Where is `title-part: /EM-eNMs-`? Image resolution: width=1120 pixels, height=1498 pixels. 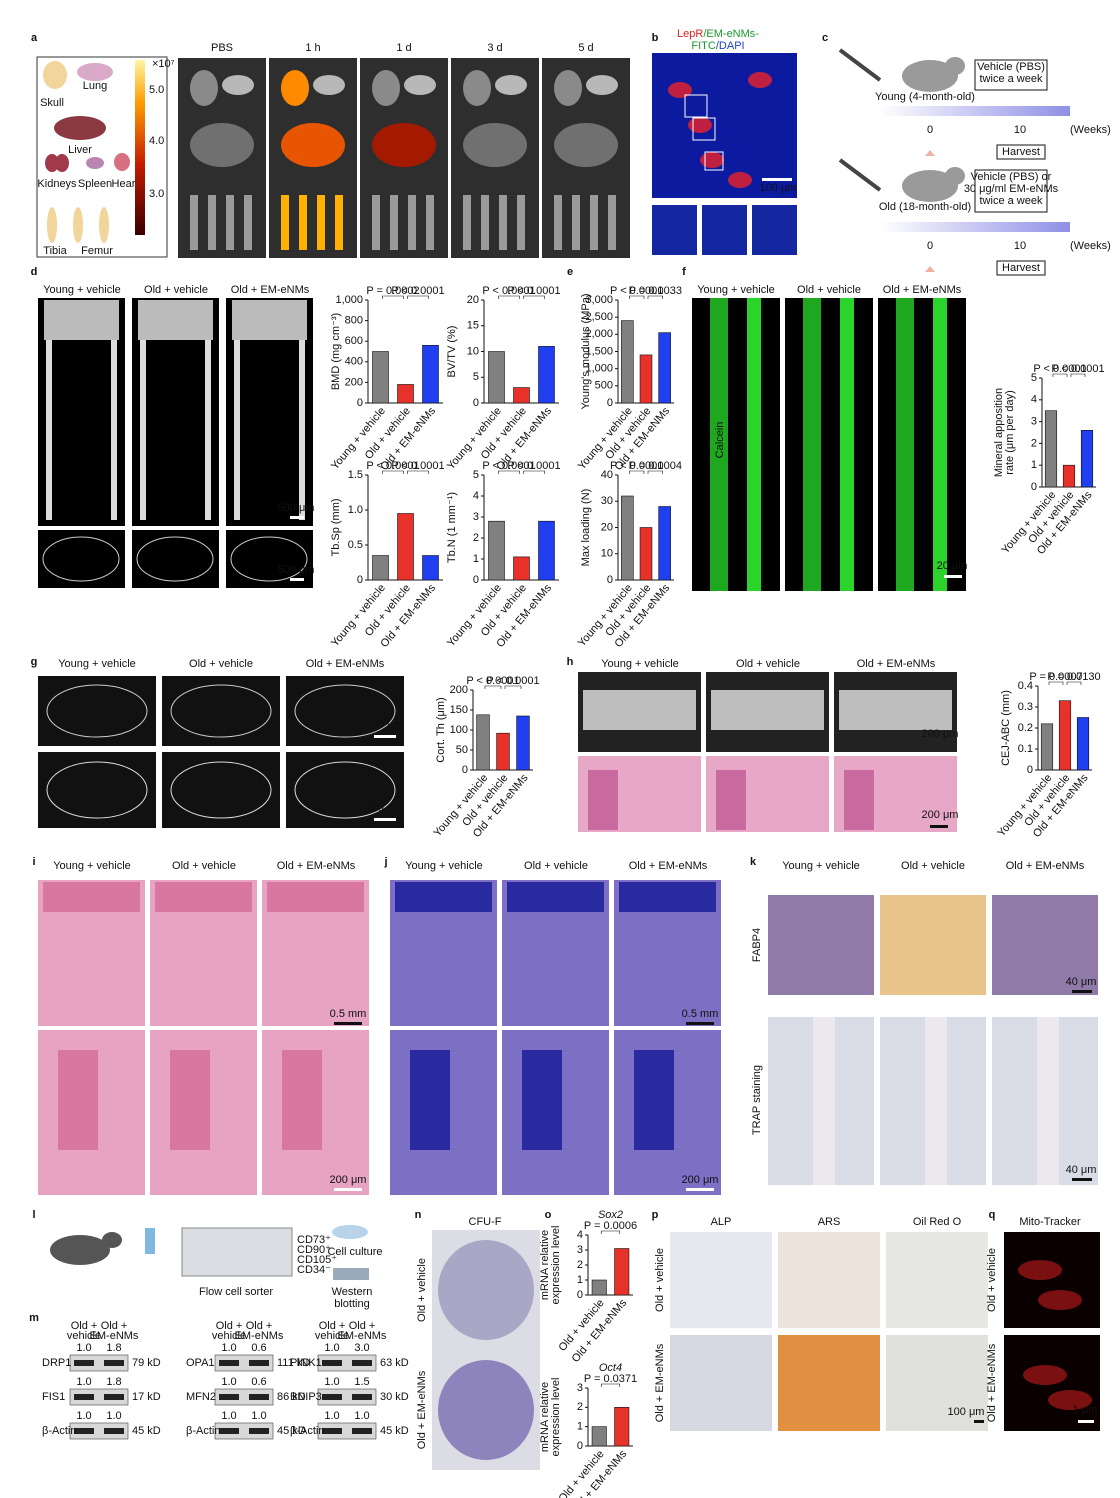
title-part: /EM-eNMs- is located at coordinates (731, 34).